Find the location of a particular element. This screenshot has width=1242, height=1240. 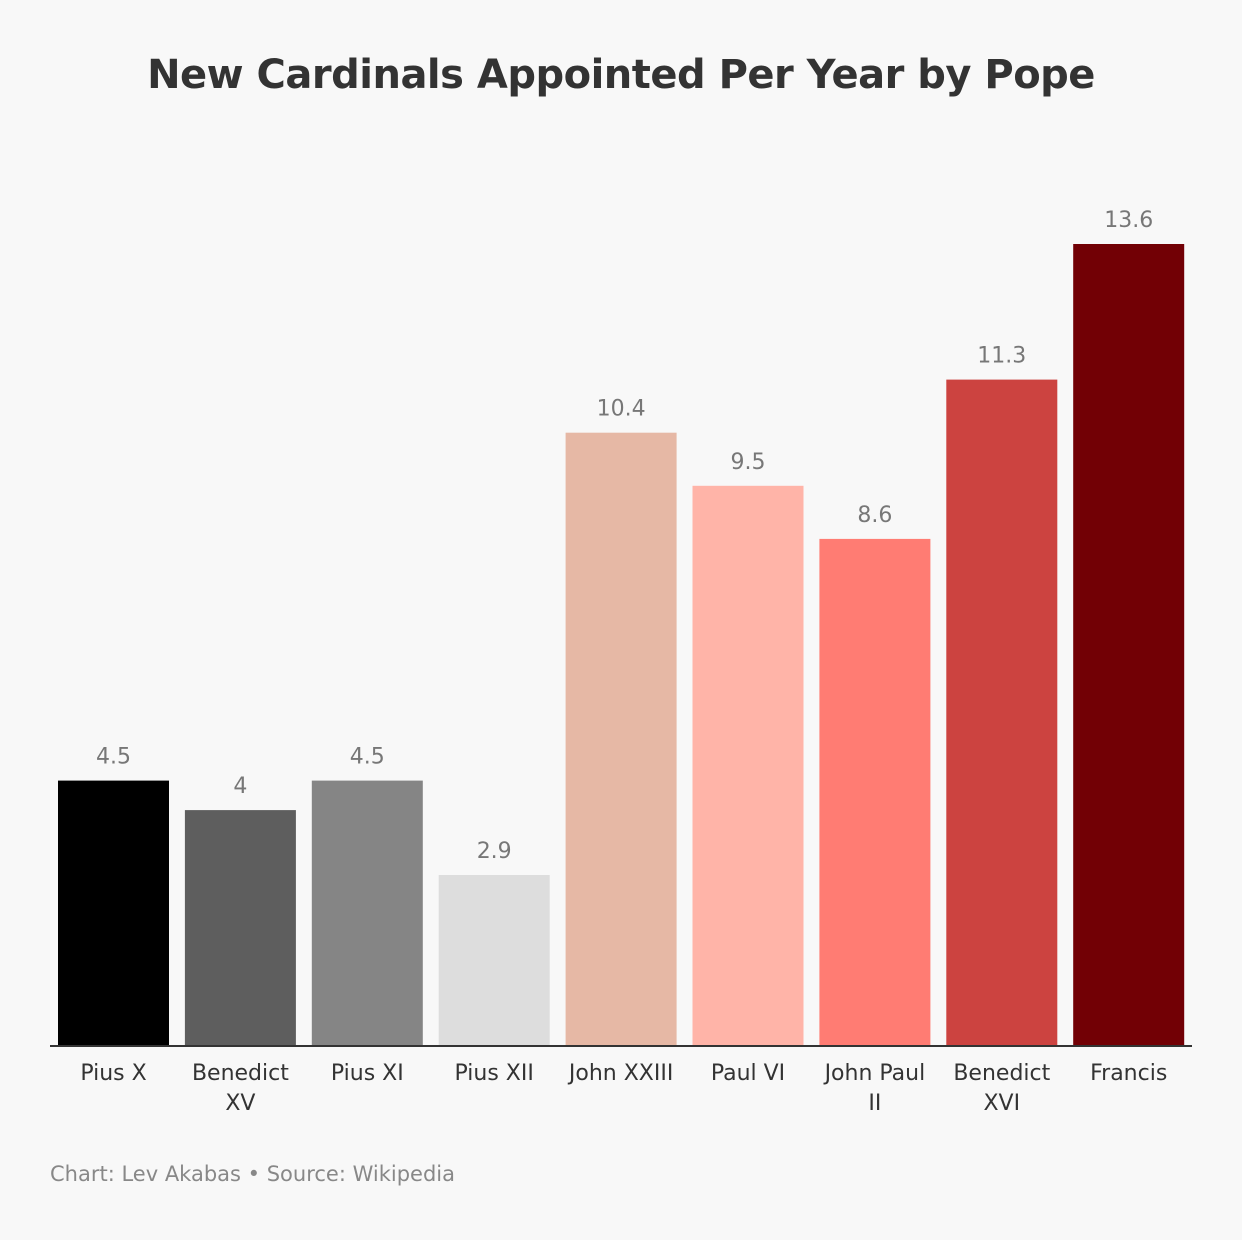

category-label: Pius XI is located at coordinates (367, 1073).